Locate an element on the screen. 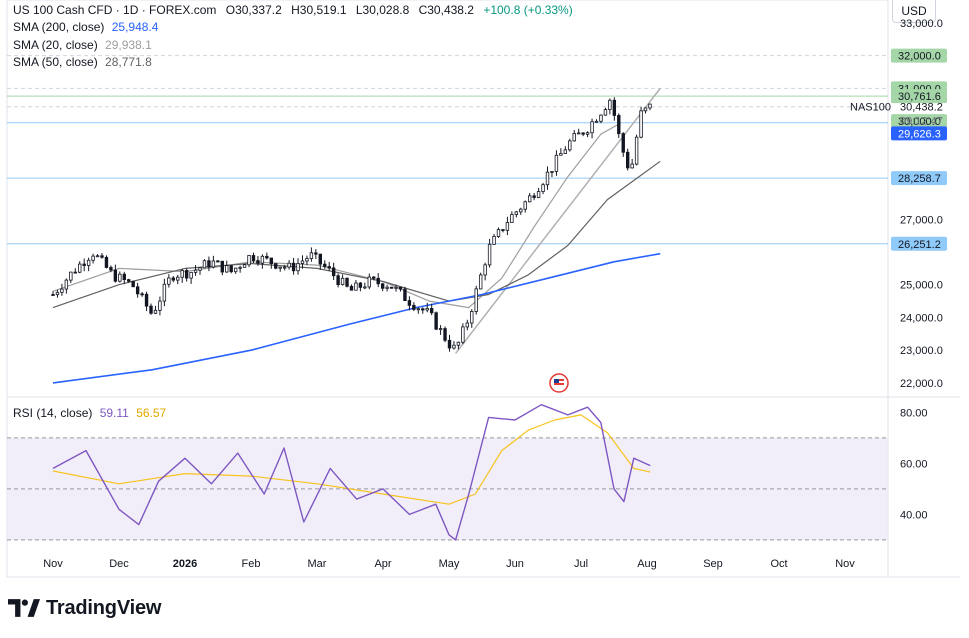  sma200-legend: SMA (200, close) 25,948.4 is located at coordinates (85, 27).